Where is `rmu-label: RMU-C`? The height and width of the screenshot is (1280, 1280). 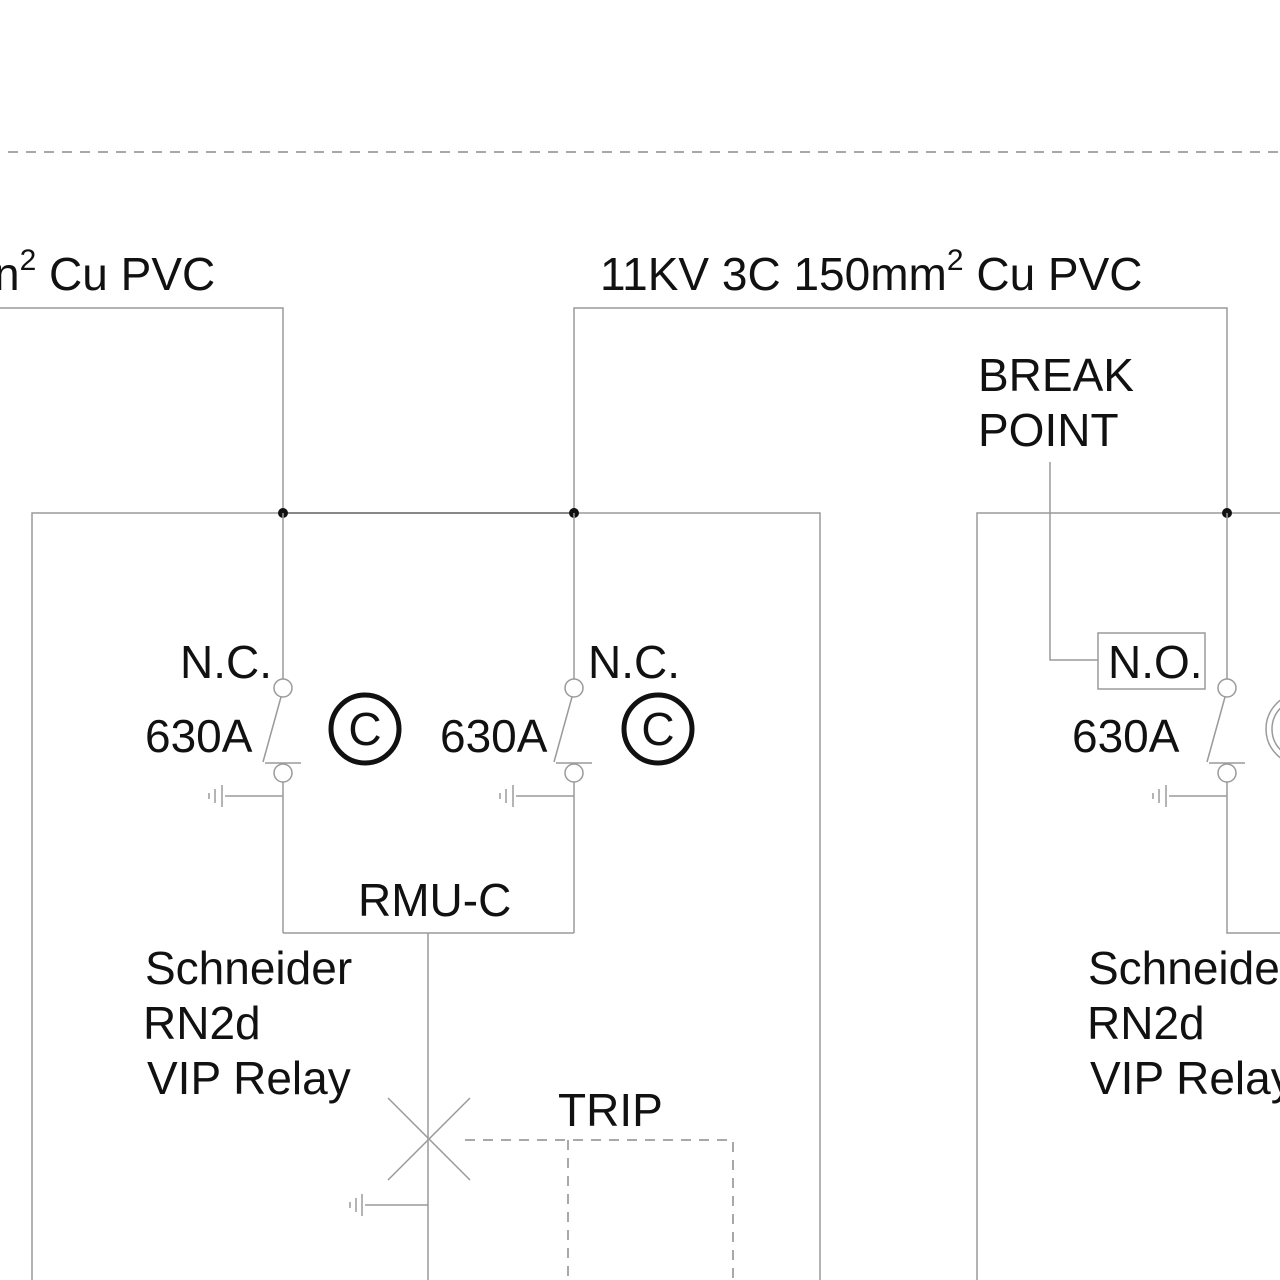 rmu-label: RMU-C is located at coordinates (434, 900).